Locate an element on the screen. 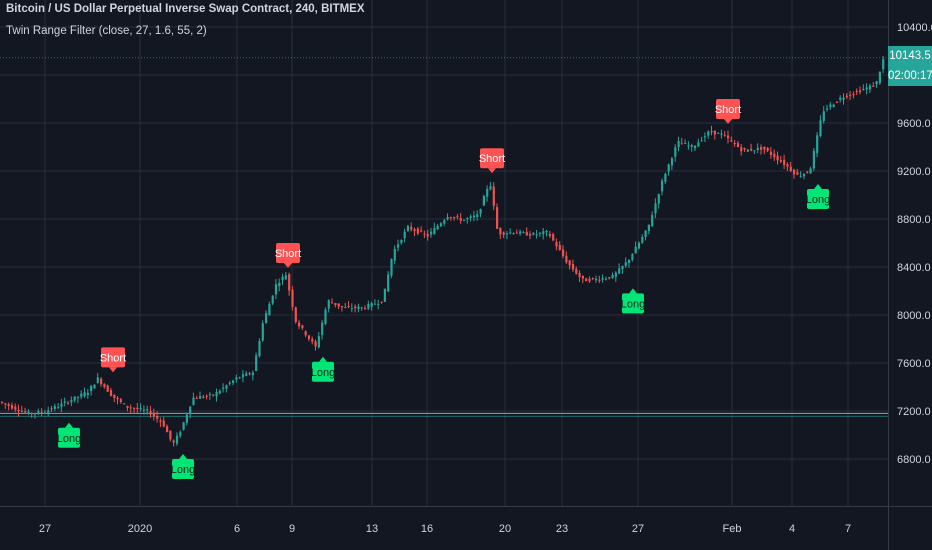  x-tick-label: Feb is located at coordinates (732, 529).